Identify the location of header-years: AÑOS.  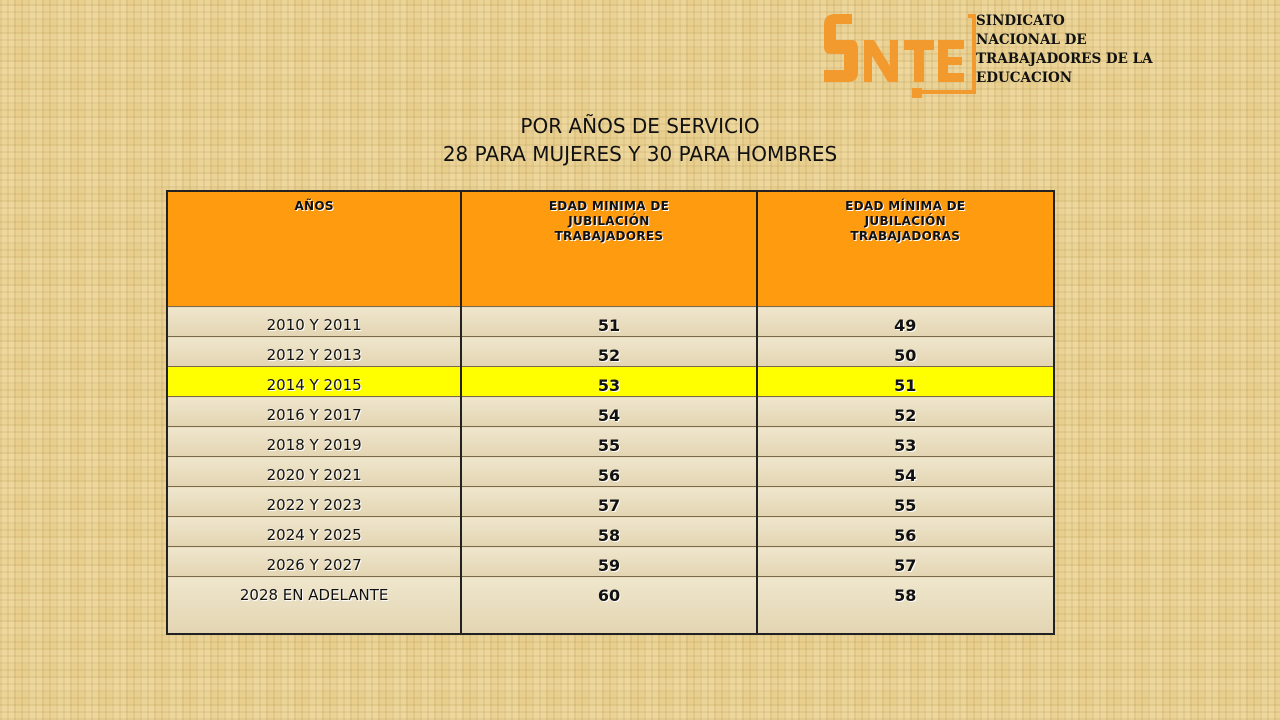
(314, 249).